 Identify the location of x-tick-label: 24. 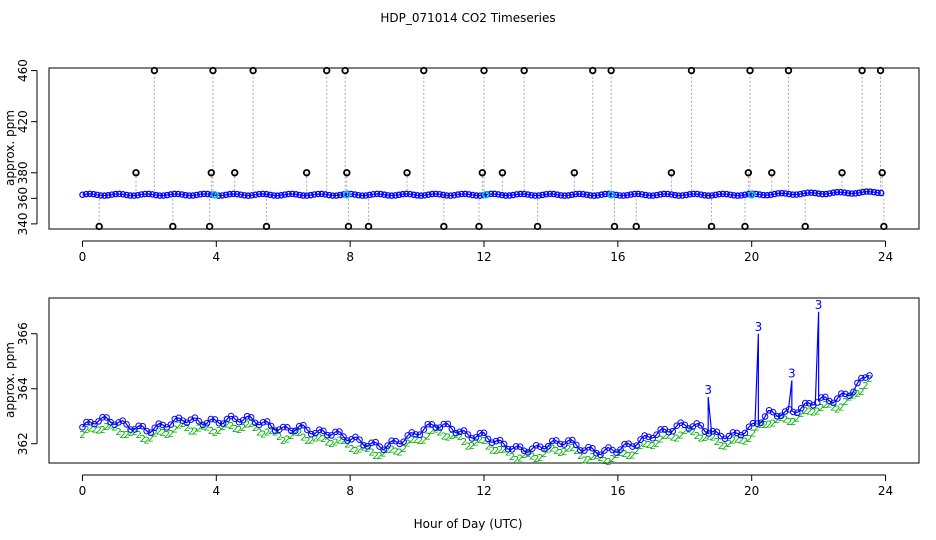
(885, 257).